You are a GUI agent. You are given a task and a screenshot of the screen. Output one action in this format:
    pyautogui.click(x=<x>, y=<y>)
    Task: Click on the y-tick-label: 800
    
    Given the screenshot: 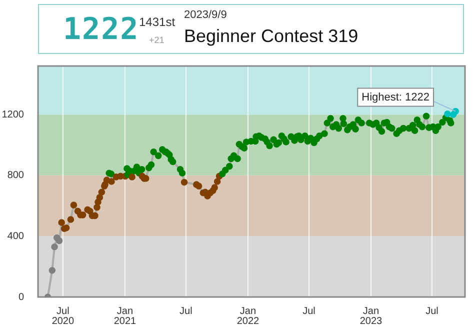 What is the action you would take?
    pyautogui.click(x=15, y=176)
    